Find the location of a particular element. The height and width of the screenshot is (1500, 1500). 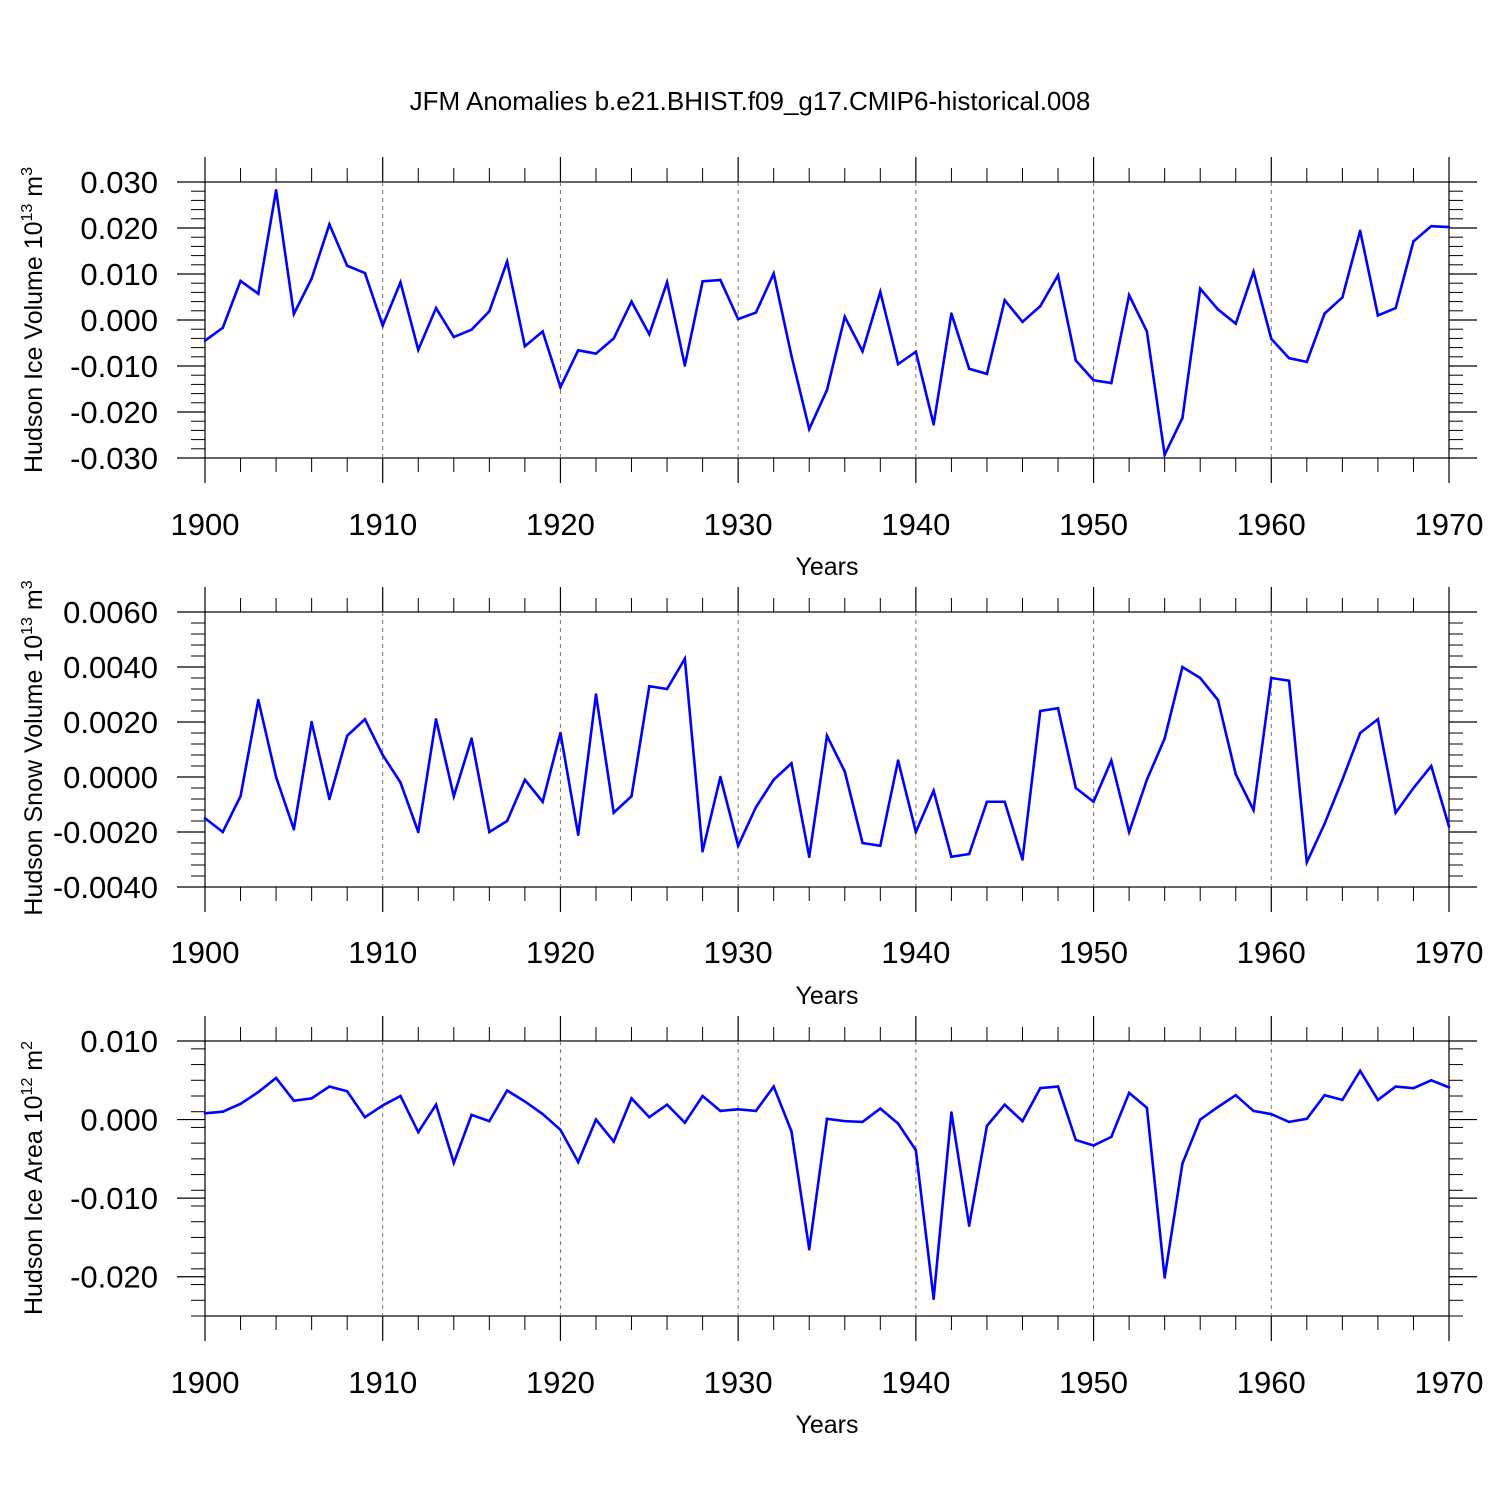

y-axis-label-unit-exponent: 3 is located at coordinates (27, 584).